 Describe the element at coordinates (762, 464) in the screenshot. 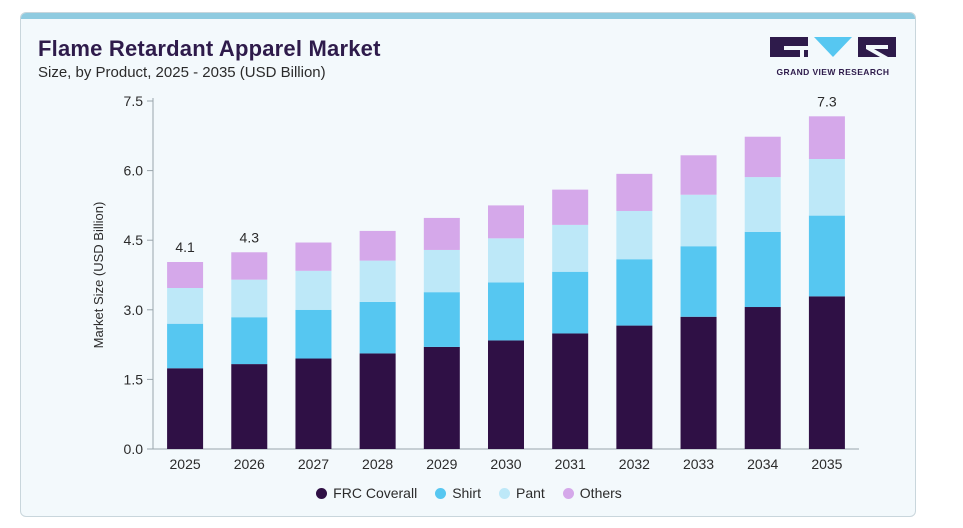

I see `x-tick-label: 2034` at that location.